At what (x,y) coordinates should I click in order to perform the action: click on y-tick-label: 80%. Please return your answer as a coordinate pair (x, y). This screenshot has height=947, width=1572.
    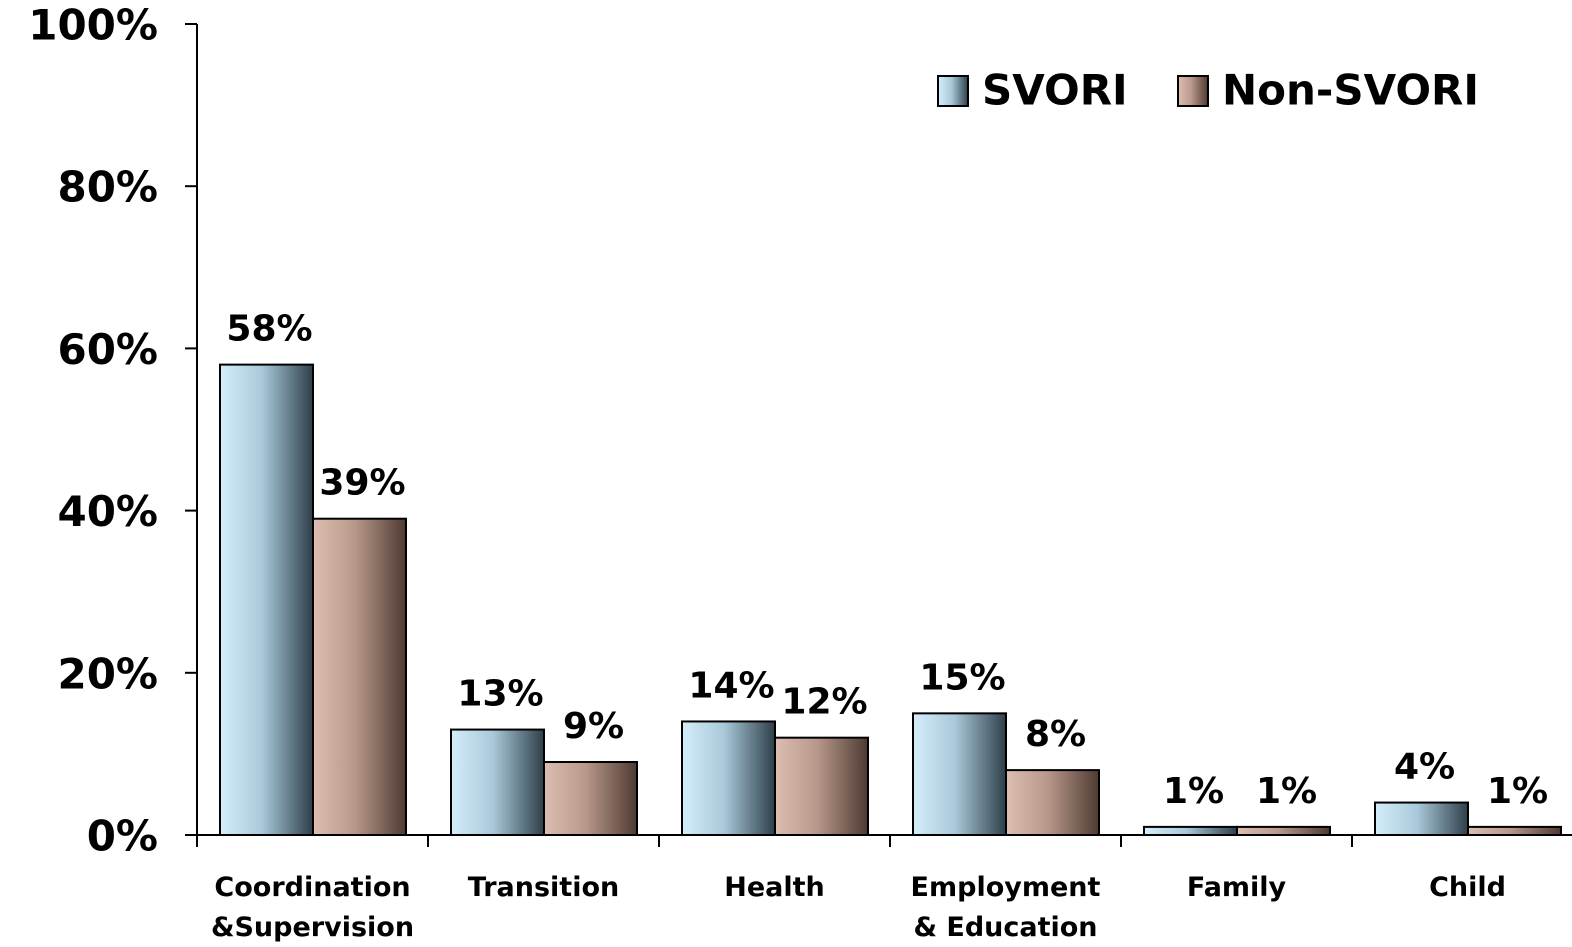
    Looking at the image, I should click on (107, 187).